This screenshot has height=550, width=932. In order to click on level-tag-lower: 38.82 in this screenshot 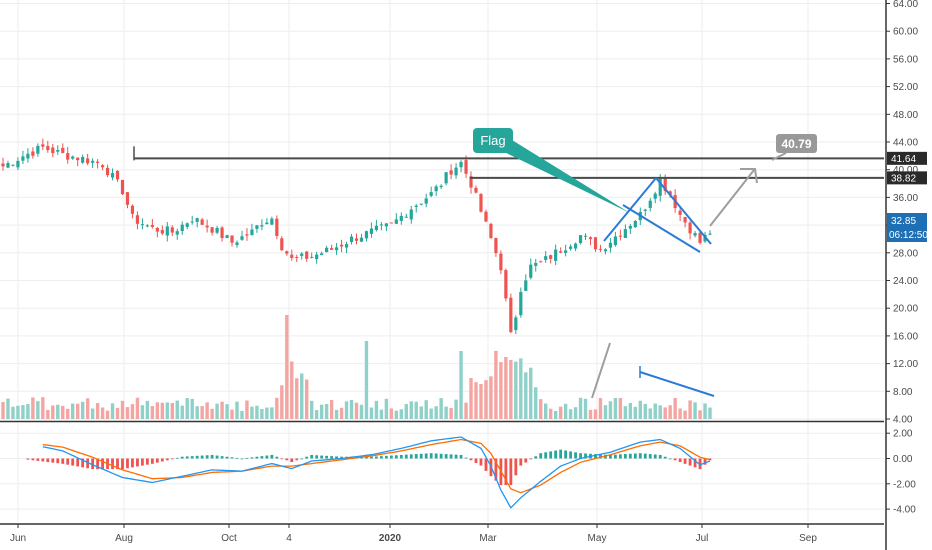, I will do `click(903, 178)`.